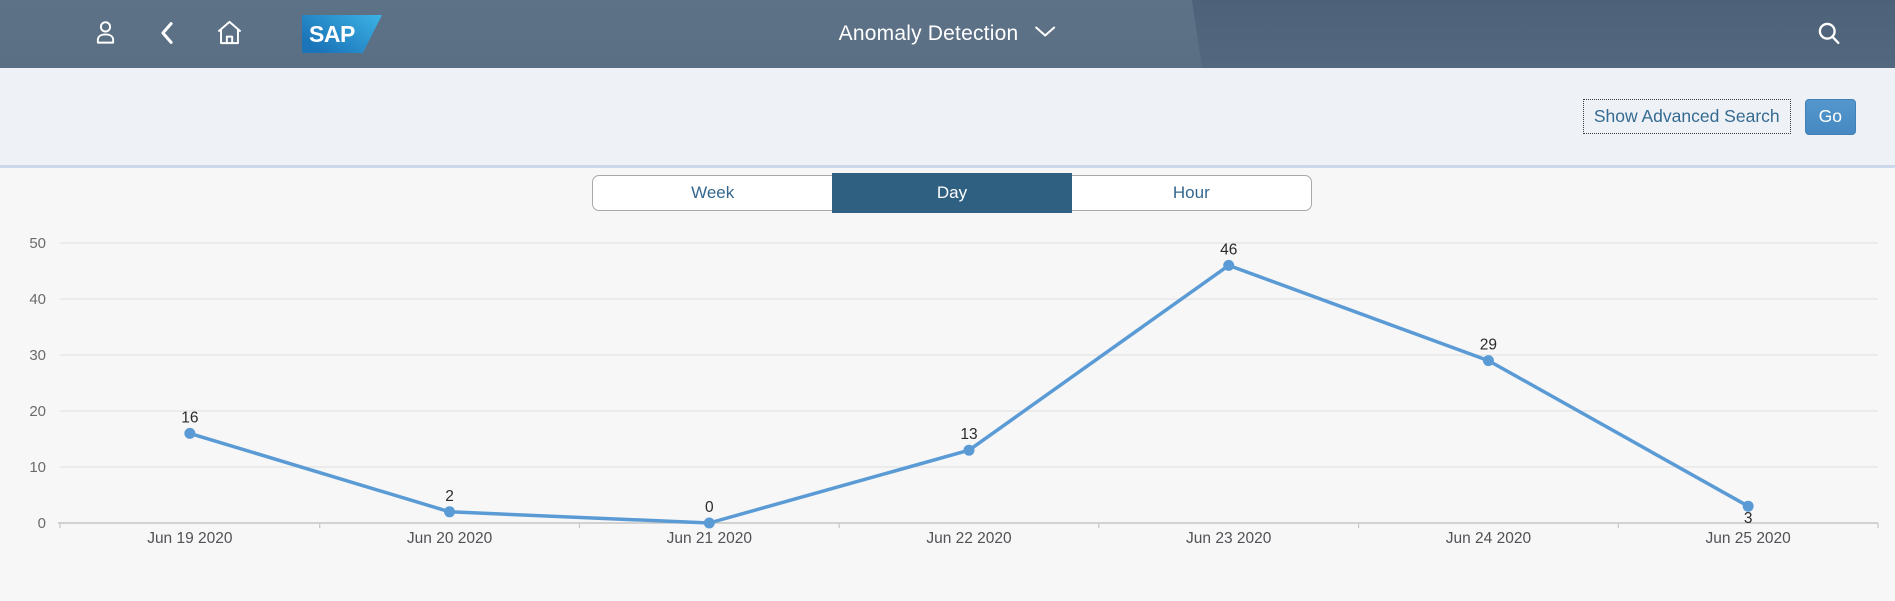 The height and width of the screenshot is (601, 1895). I want to click on interval-hour-button: Hour, so click(1191, 193).